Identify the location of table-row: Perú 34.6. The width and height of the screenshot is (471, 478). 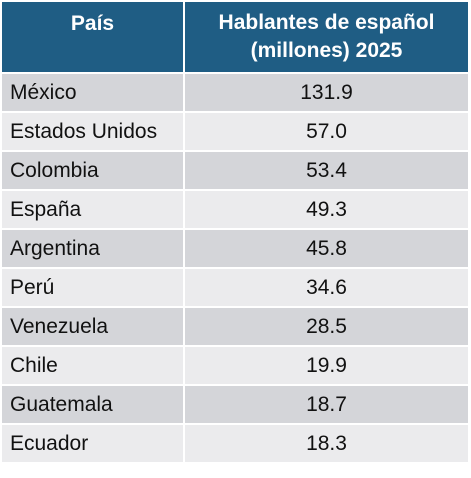
(235, 288).